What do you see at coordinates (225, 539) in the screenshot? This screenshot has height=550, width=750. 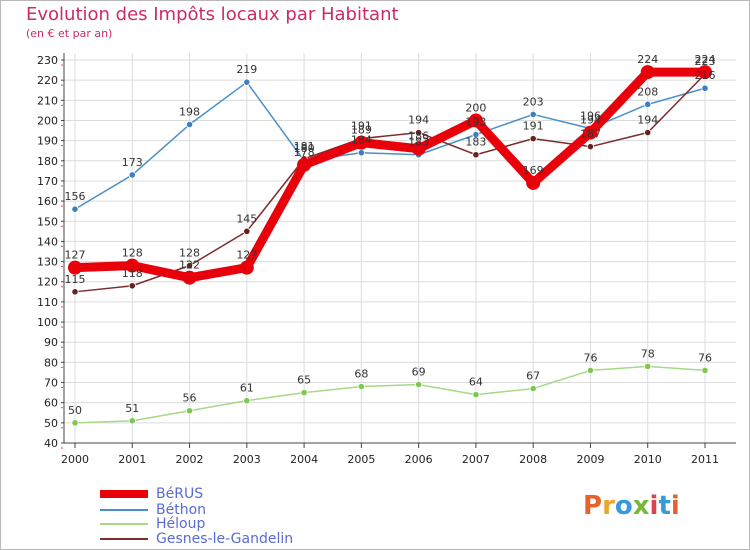 I see `legend-label-gesnes: Gesnes-le-Gandelin` at bounding box center [225, 539].